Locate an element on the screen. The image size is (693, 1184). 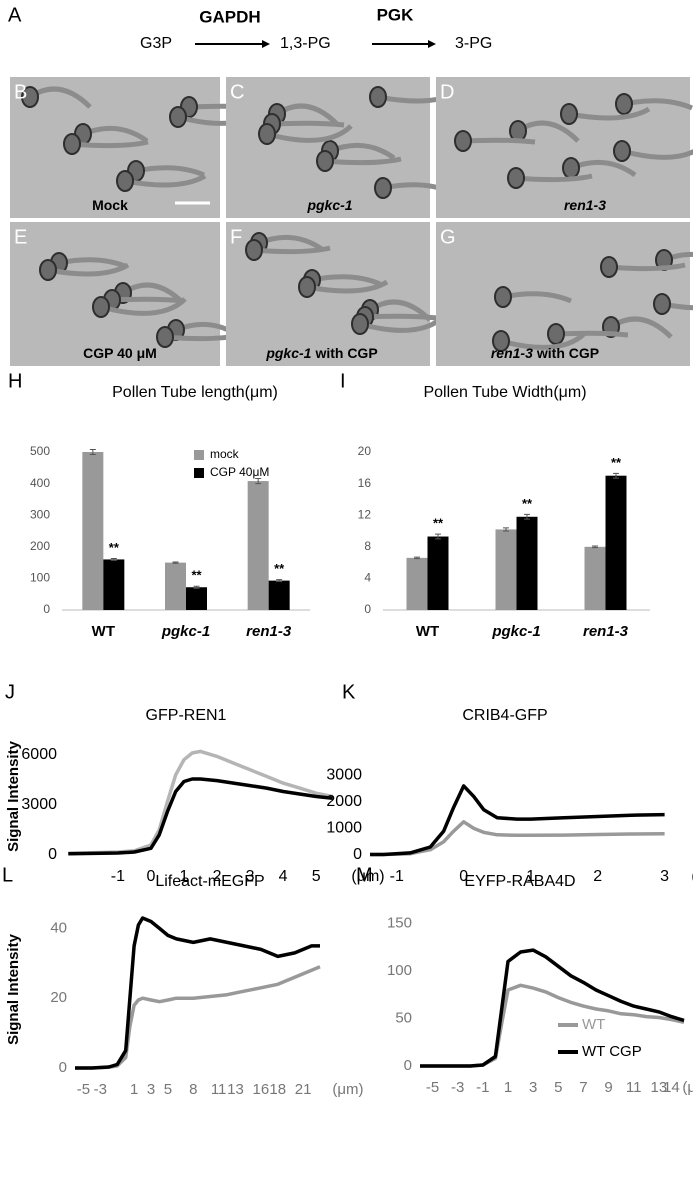
x-tick-label: 9 is located at coordinates (608, 1087).